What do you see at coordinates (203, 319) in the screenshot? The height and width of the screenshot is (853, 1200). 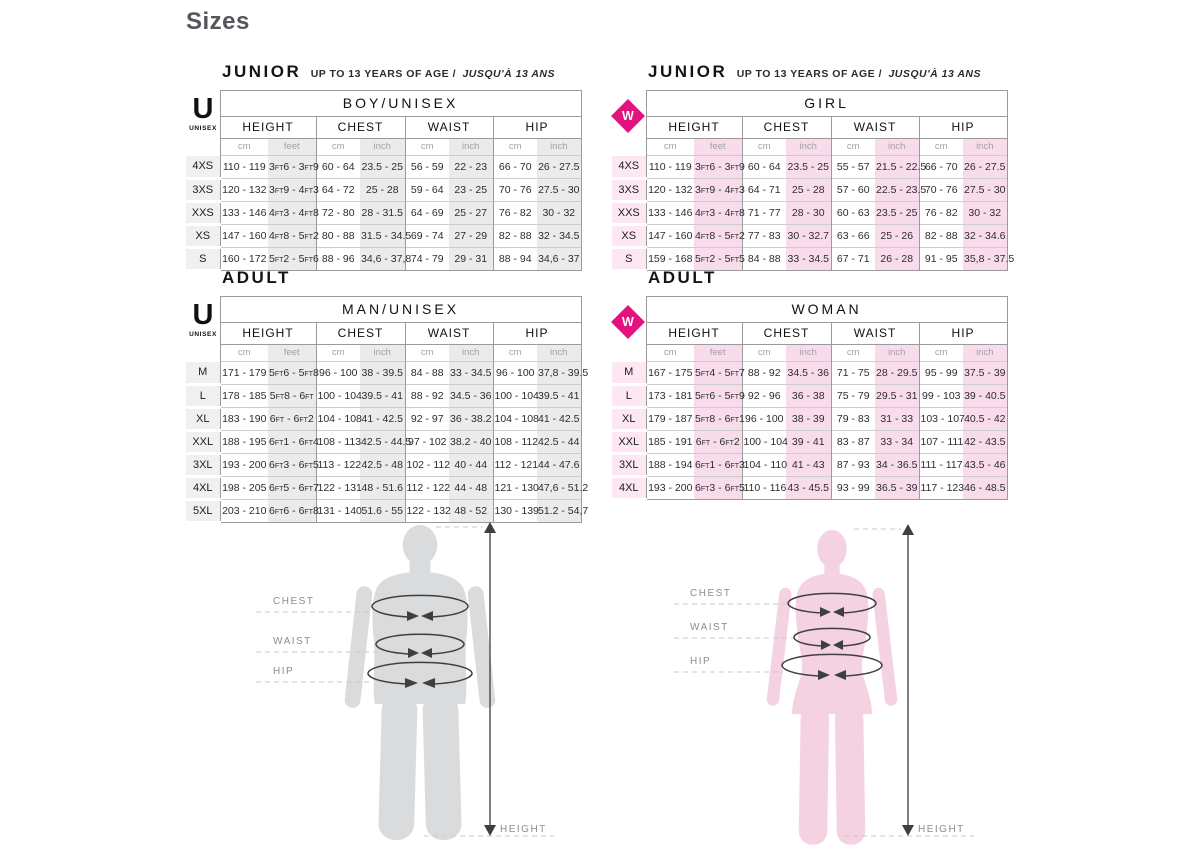 I see `unisex-logo: U UNISEX` at bounding box center [203, 319].